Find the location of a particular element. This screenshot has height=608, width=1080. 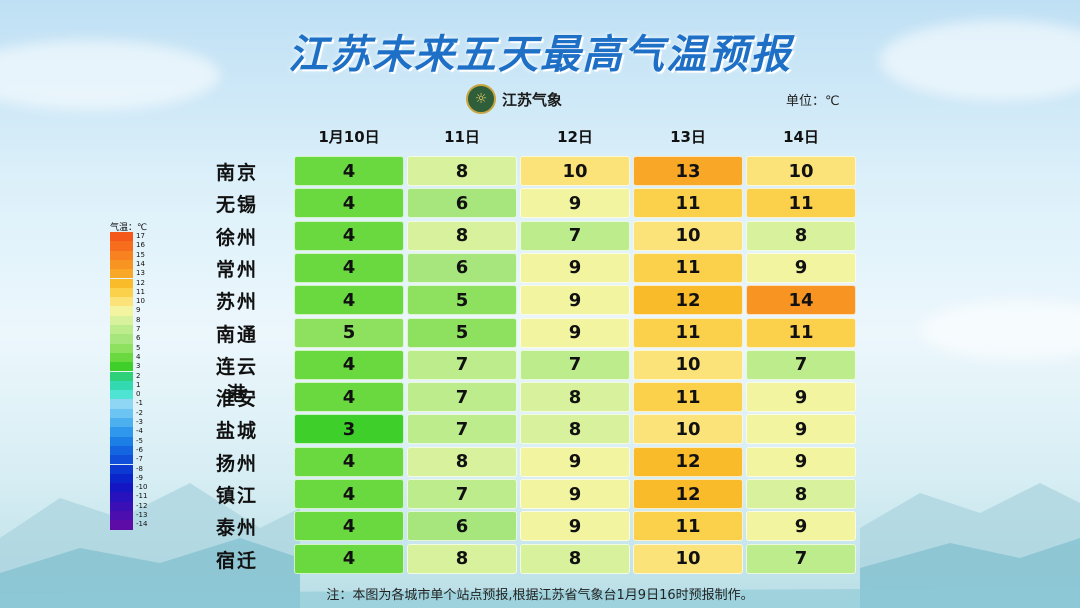

legend-label: -10 is located at coordinates (142, 487).